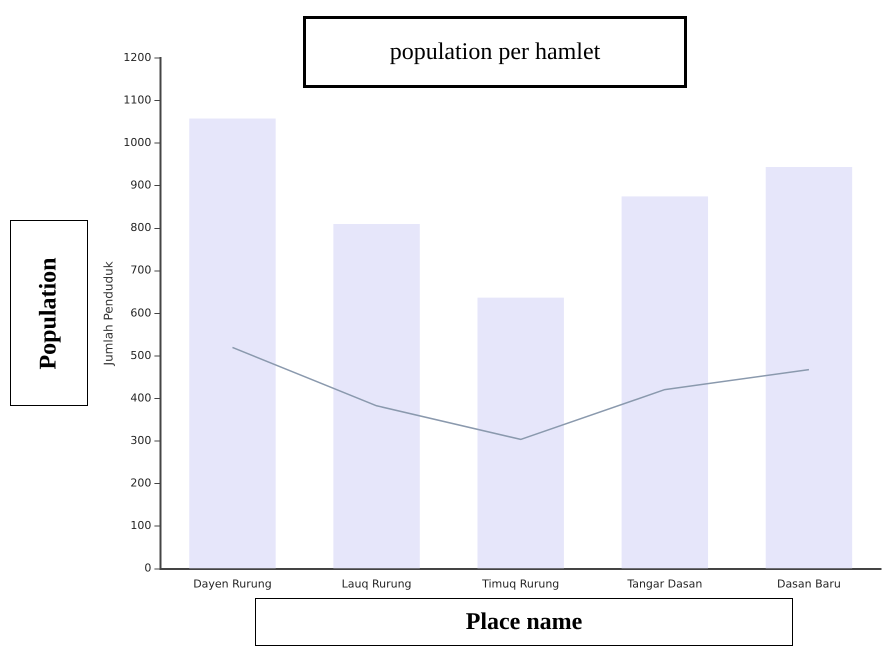 Image resolution: width=893 pixels, height=655 pixels. I want to click on y-tick-label: 200, so click(141, 483).